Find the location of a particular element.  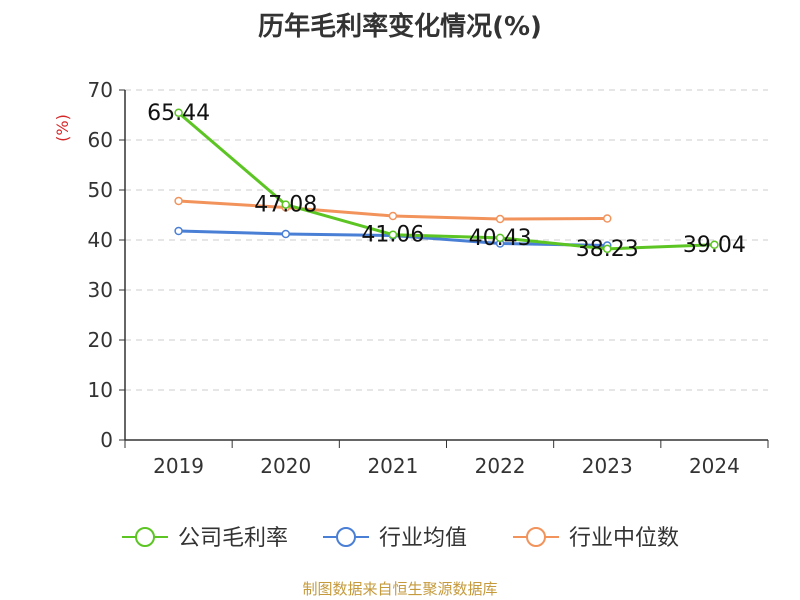

data-label: 39.04 is located at coordinates (714, 245).